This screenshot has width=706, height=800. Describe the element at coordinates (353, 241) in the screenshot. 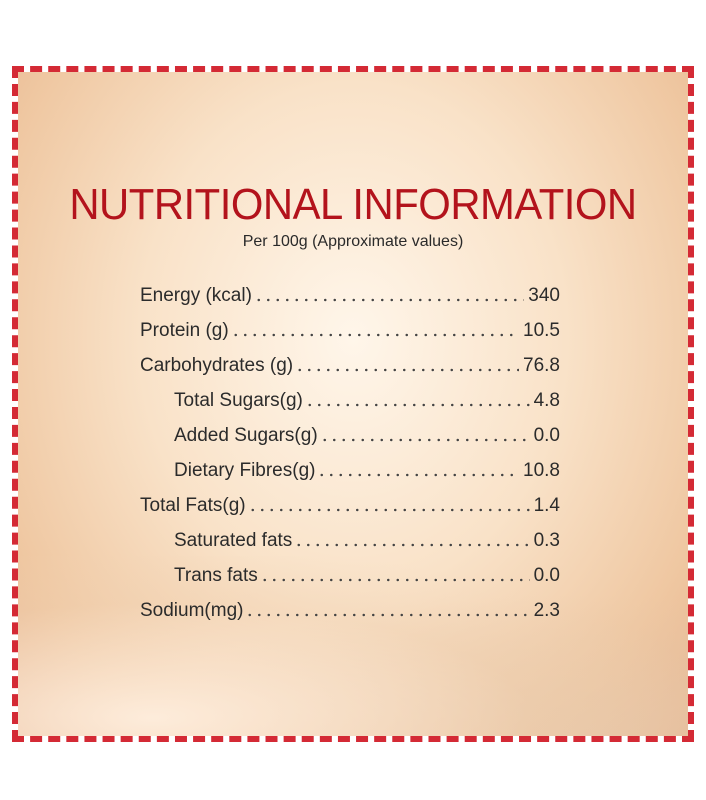

I see `subtitle: Per 100g (Approximate values)` at that location.